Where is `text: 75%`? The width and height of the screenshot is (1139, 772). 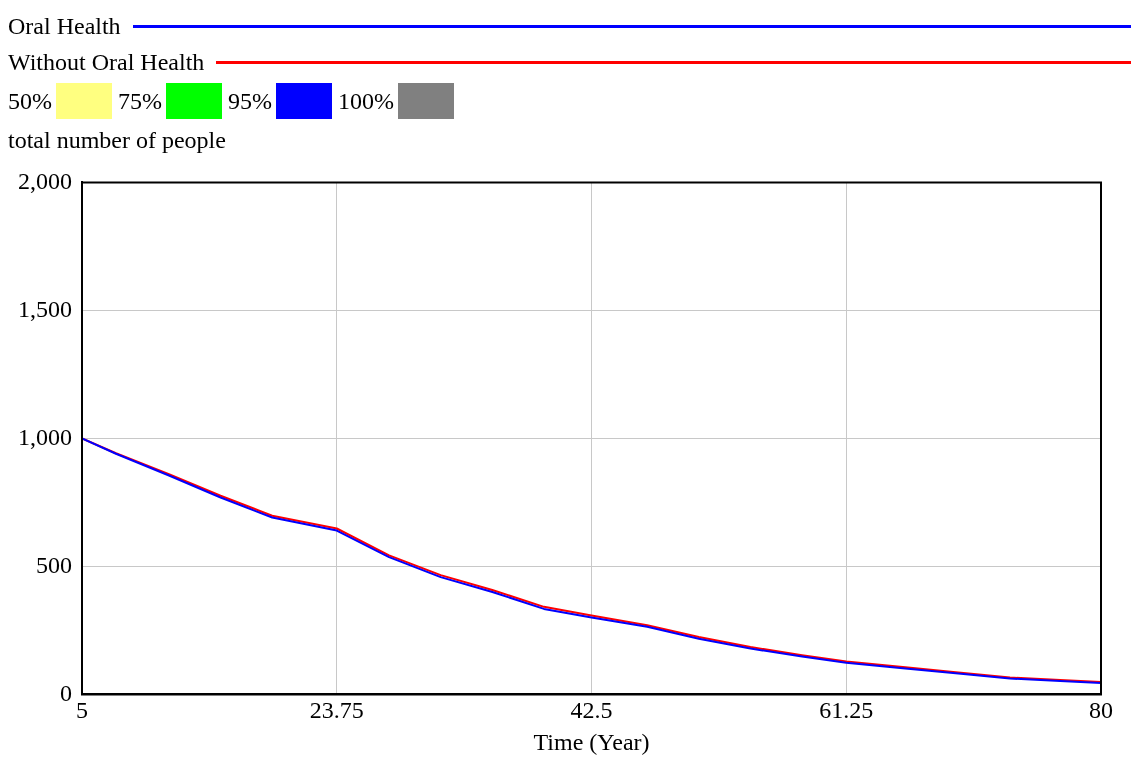
text: 75% is located at coordinates (140, 101).